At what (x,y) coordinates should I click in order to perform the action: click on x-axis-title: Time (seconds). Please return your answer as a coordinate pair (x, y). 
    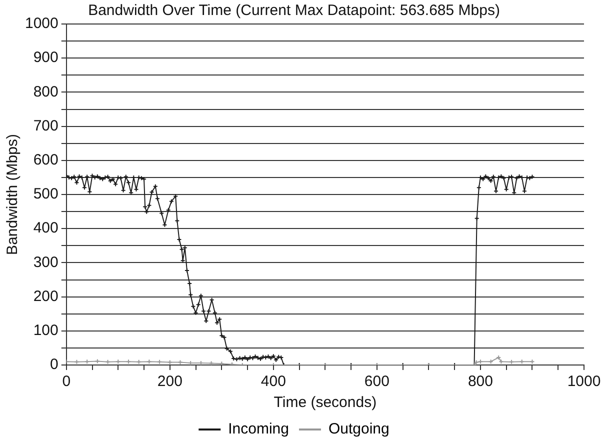
    Looking at the image, I should click on (325, 403).